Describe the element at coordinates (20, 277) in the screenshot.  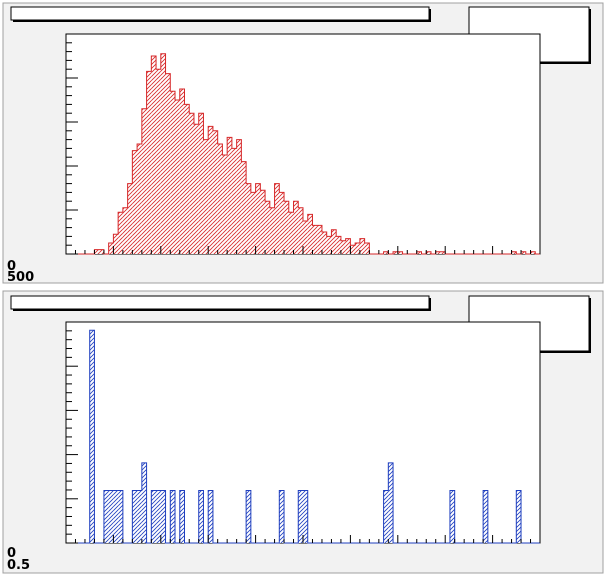
I see `y-tick-label: 500` at that location.